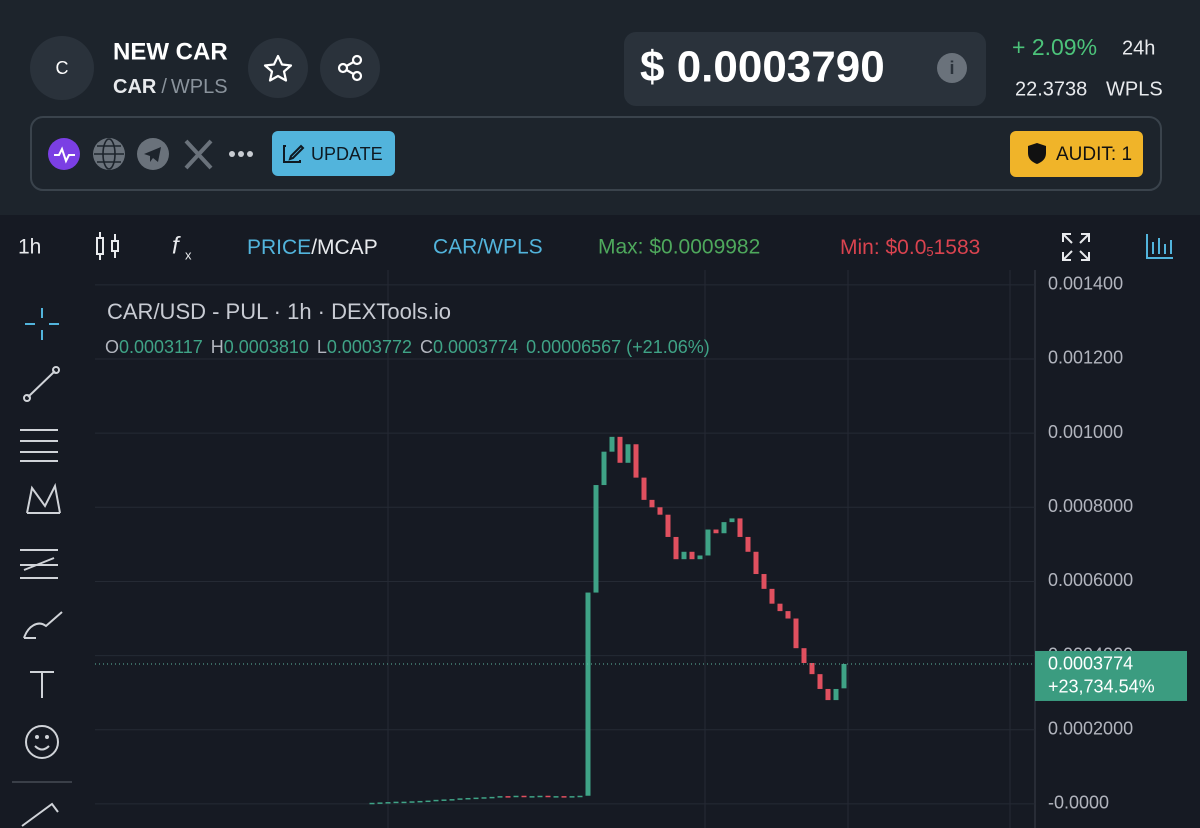 This screenshot has width=1200, height=828. I want to click on more-icon, so click(241, 154).